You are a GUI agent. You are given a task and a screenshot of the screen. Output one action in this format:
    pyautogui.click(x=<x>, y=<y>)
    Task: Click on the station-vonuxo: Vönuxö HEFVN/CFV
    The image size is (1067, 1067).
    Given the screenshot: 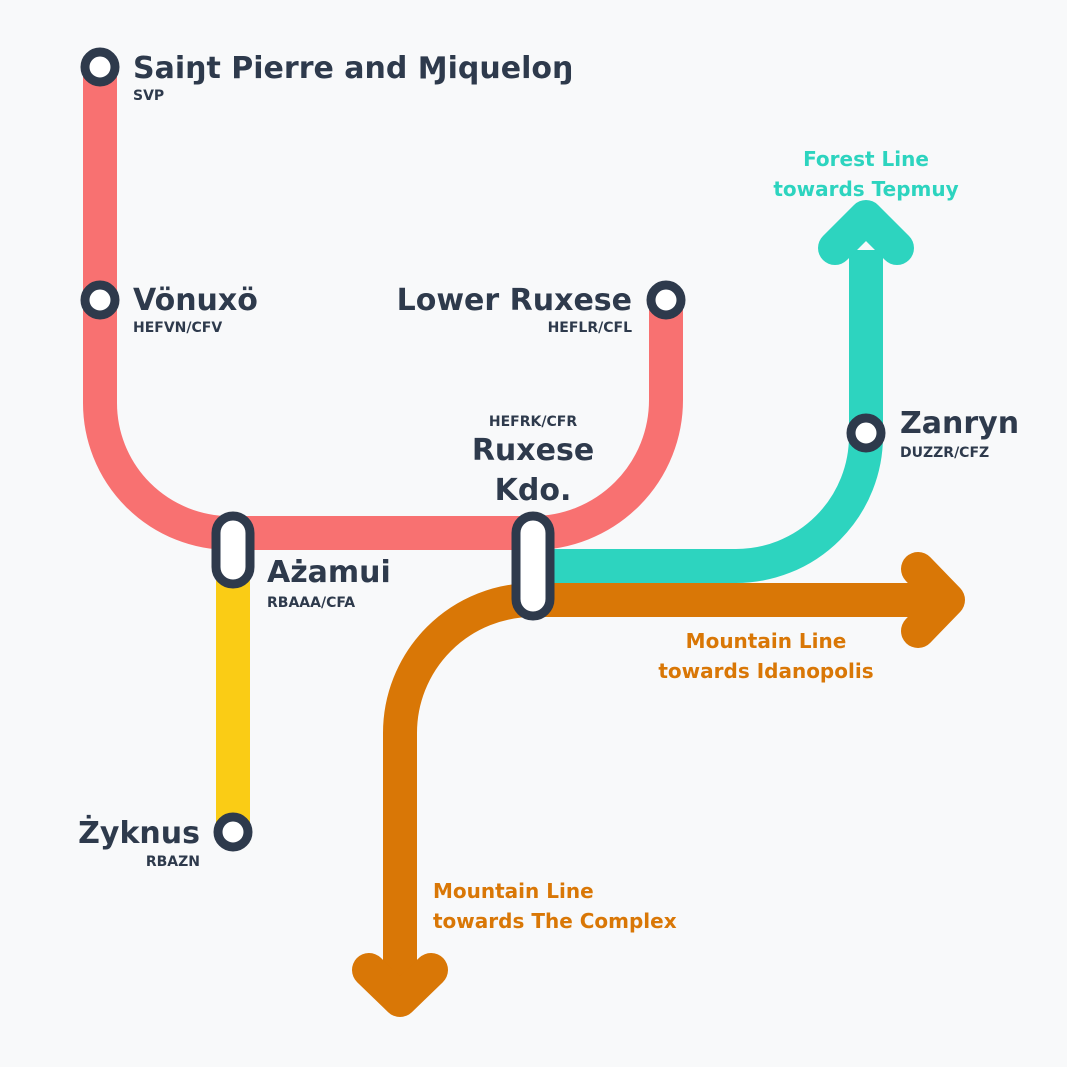 What is the action you would take?
    pyautogui.click(x=169, y=308)
    